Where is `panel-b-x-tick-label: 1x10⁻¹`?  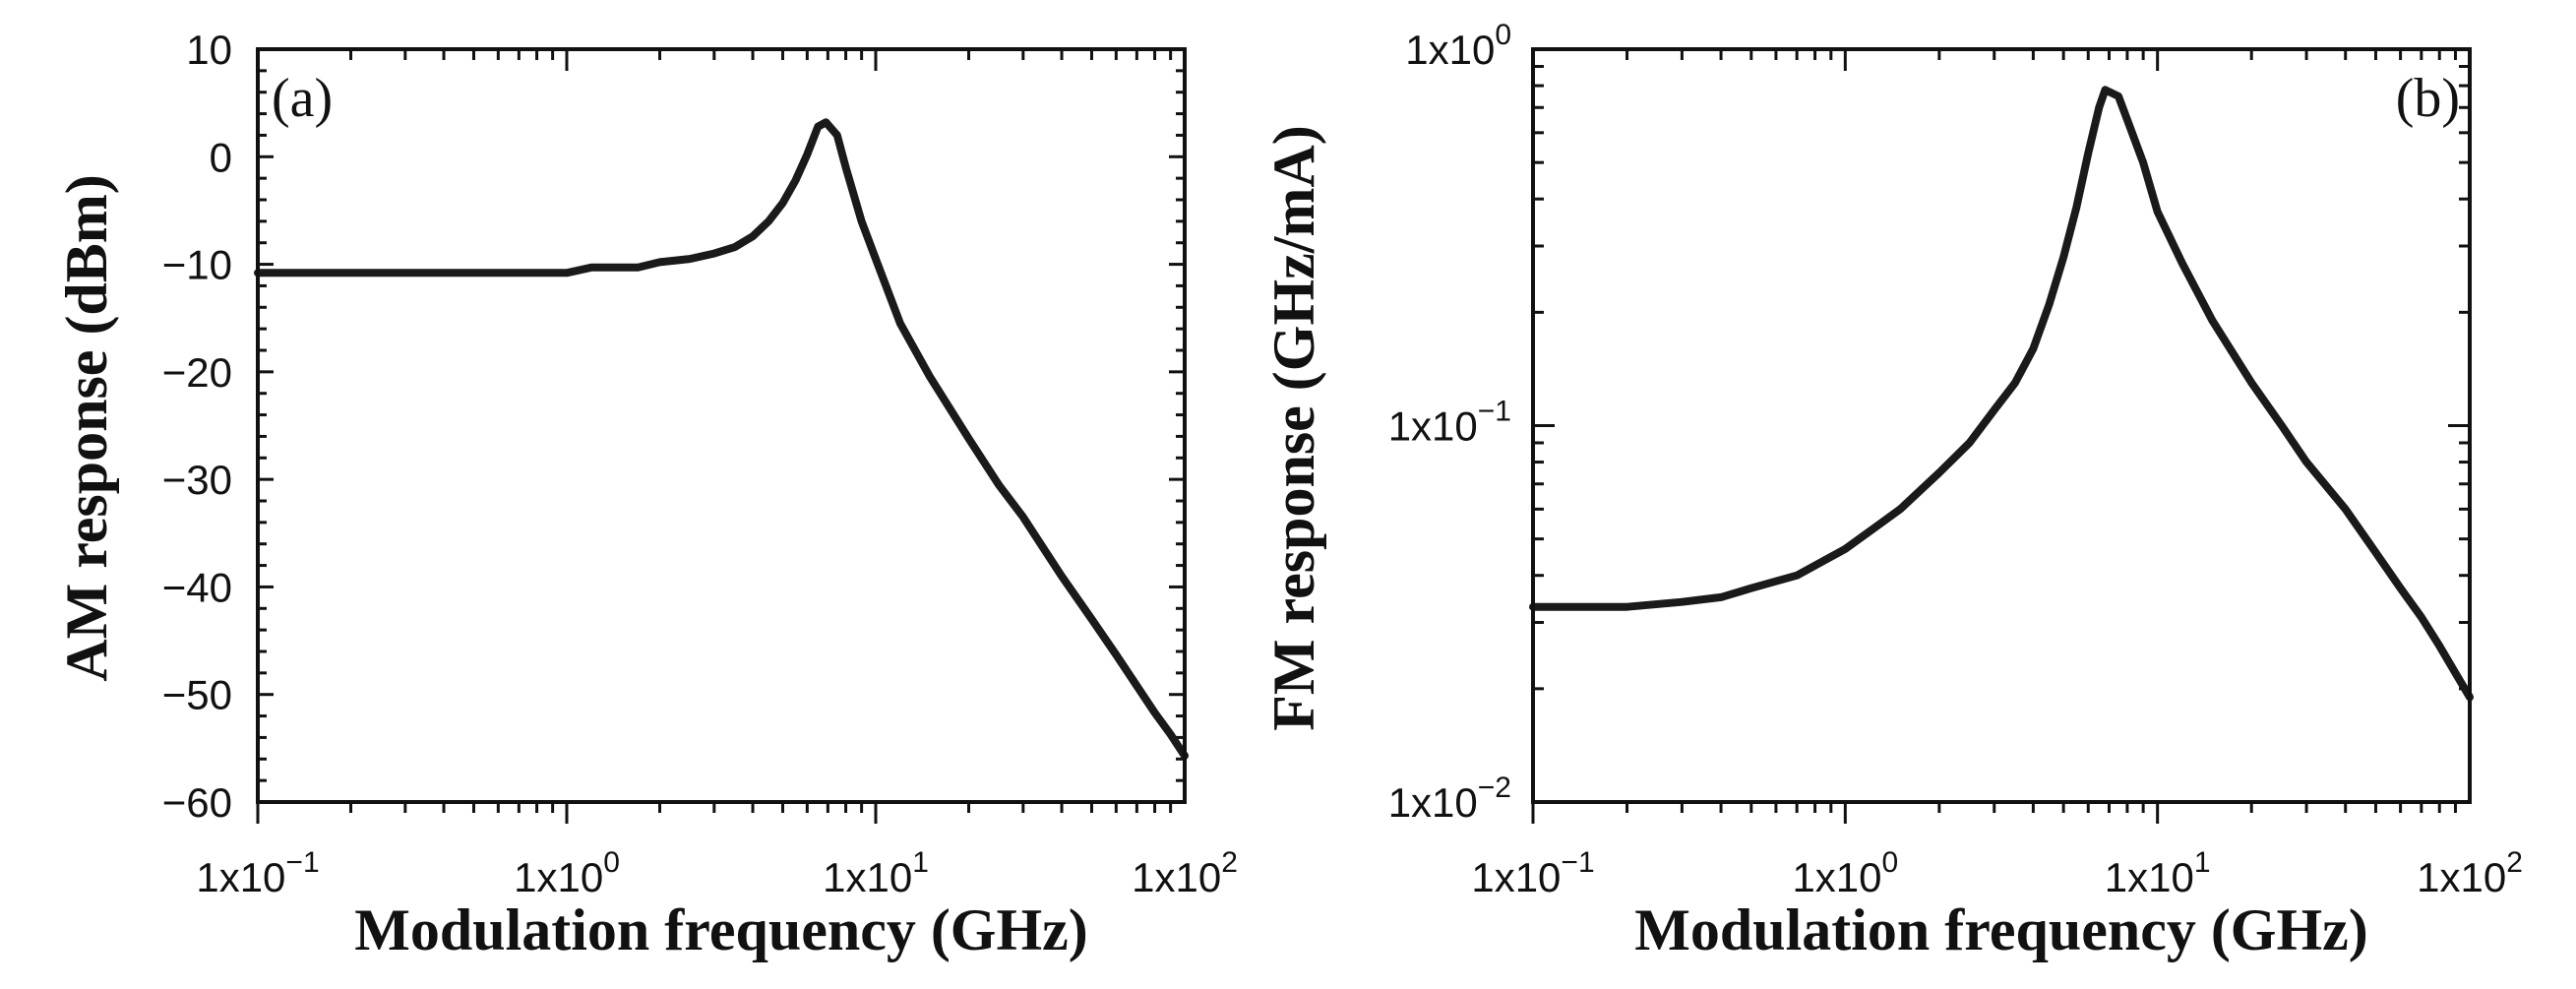
panel-b-x-tick-label: 1x10⁻¹ is located at coordinates (1532, 873).